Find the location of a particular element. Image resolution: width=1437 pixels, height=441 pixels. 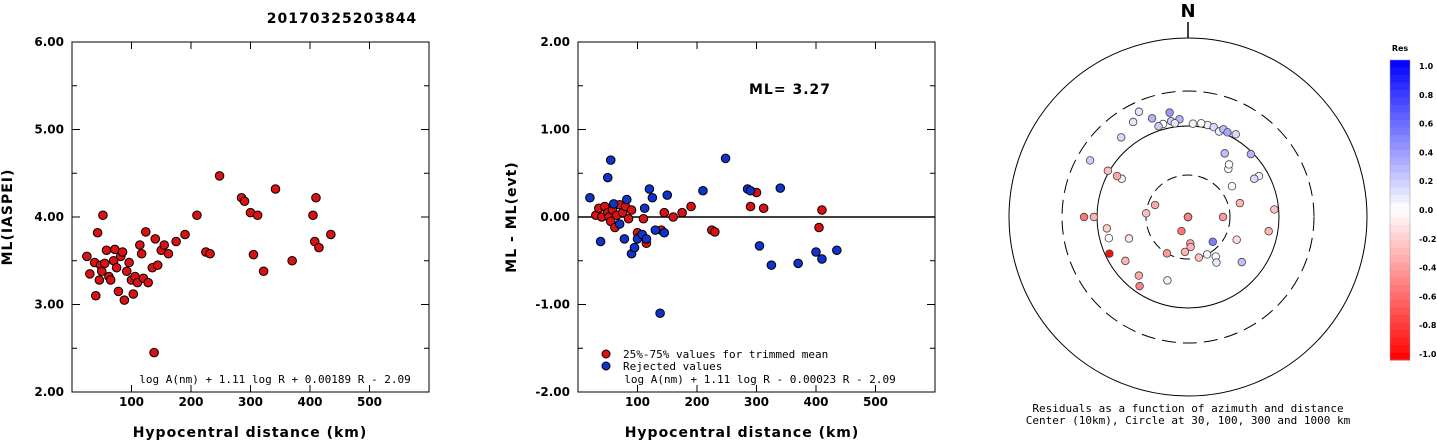

plot1-xtick-label: 200 is located at coordinates (190, 402).